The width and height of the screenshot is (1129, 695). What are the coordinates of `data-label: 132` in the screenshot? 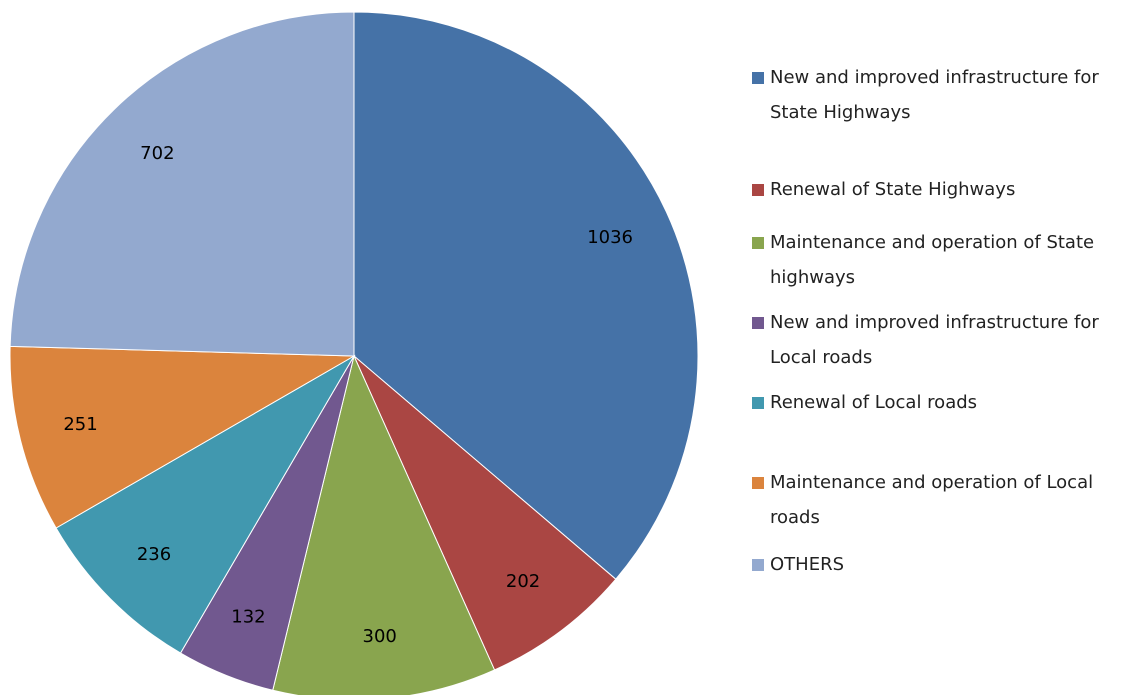 It's located at (248, 617).